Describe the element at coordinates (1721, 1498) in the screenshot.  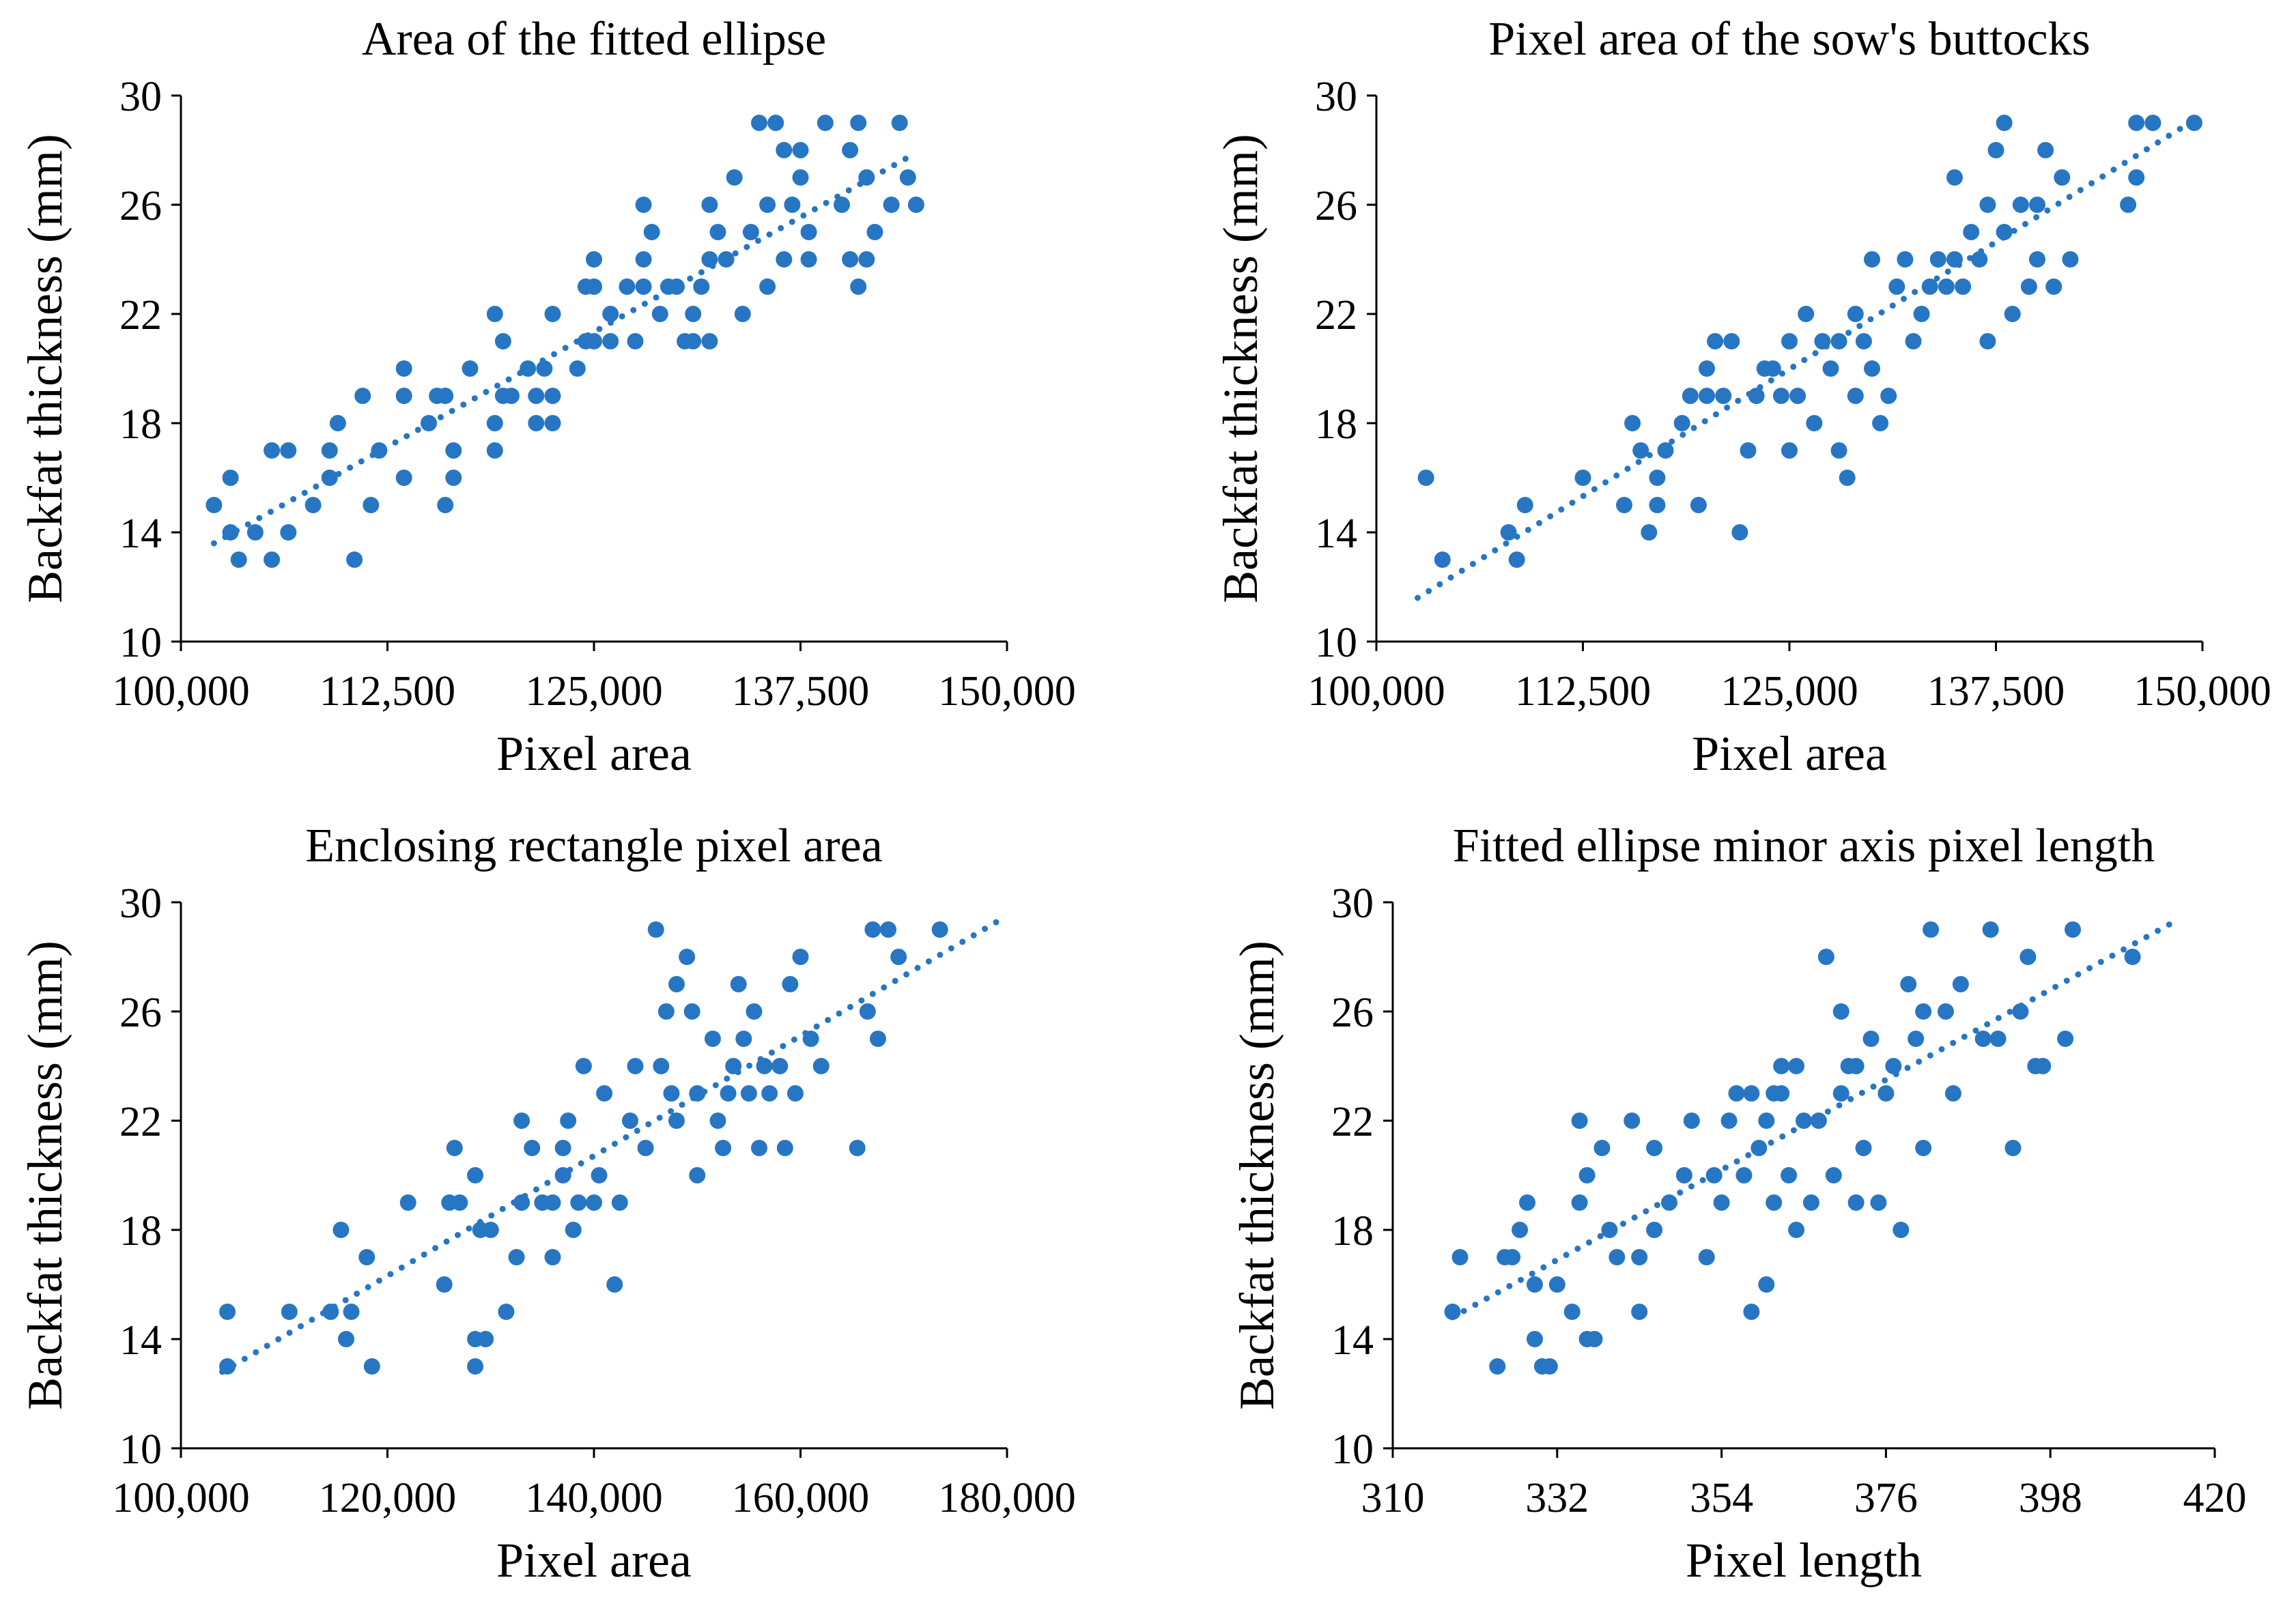
I see `x-tick-label: 354` at that location.